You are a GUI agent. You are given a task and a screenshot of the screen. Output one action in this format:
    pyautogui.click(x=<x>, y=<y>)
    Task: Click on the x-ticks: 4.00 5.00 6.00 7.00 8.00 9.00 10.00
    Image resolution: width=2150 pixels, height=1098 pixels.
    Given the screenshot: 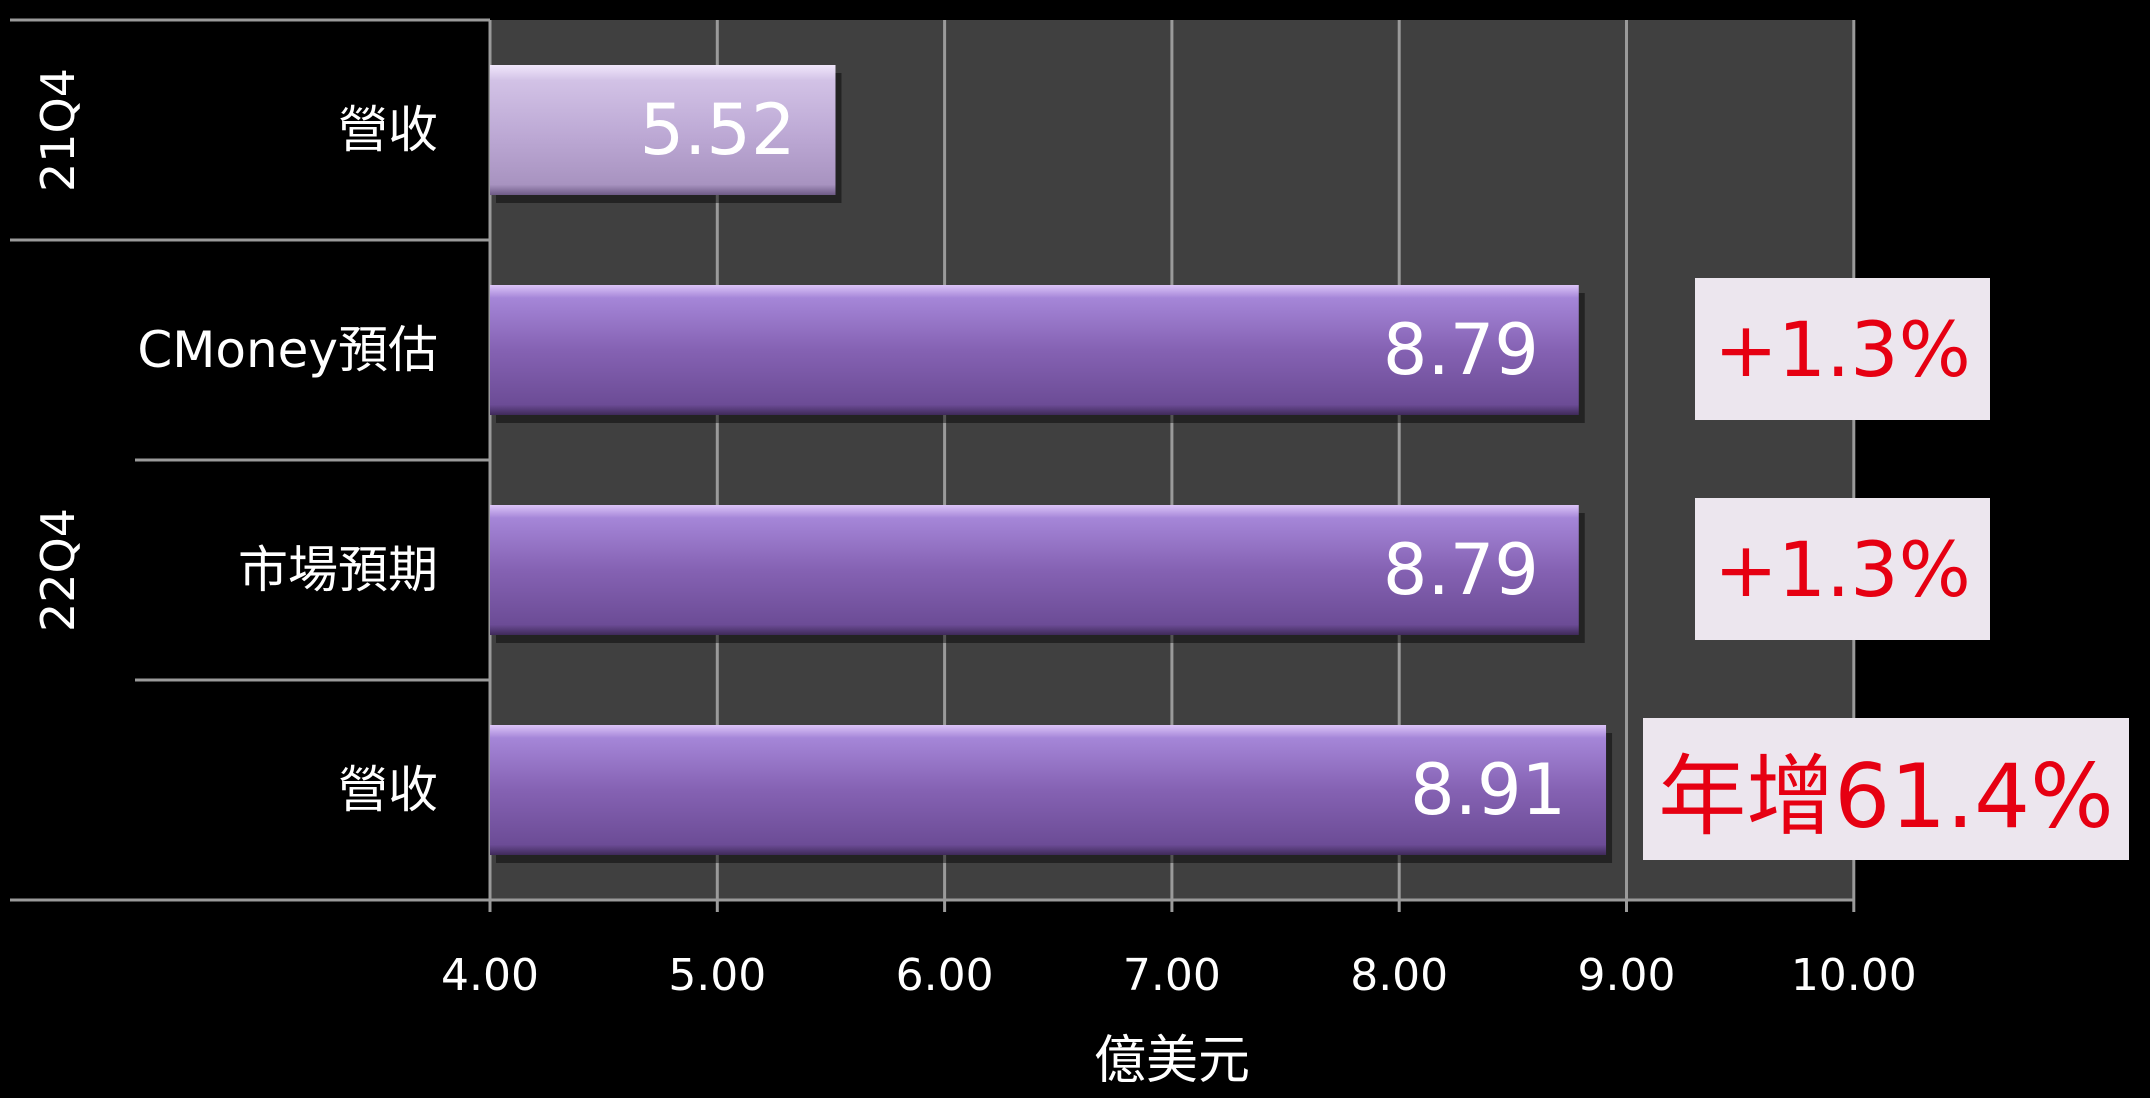 What is the action you would take?
    pyautogui.click(x=1179, y=950)
    